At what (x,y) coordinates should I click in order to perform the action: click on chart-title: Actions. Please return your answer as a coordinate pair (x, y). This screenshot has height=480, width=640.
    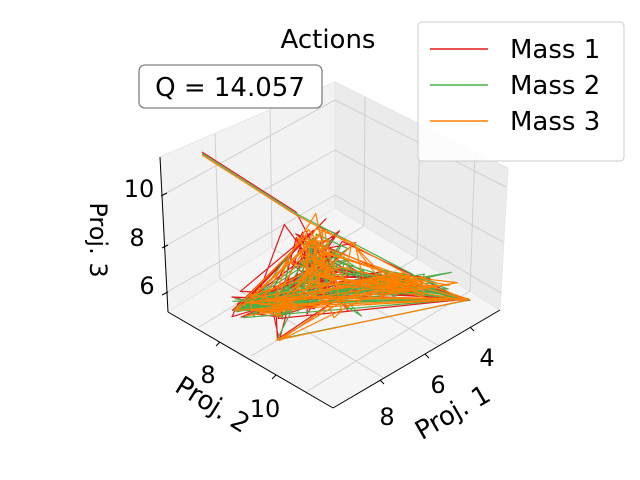
    Looking at the image, I should click on (328, 40).